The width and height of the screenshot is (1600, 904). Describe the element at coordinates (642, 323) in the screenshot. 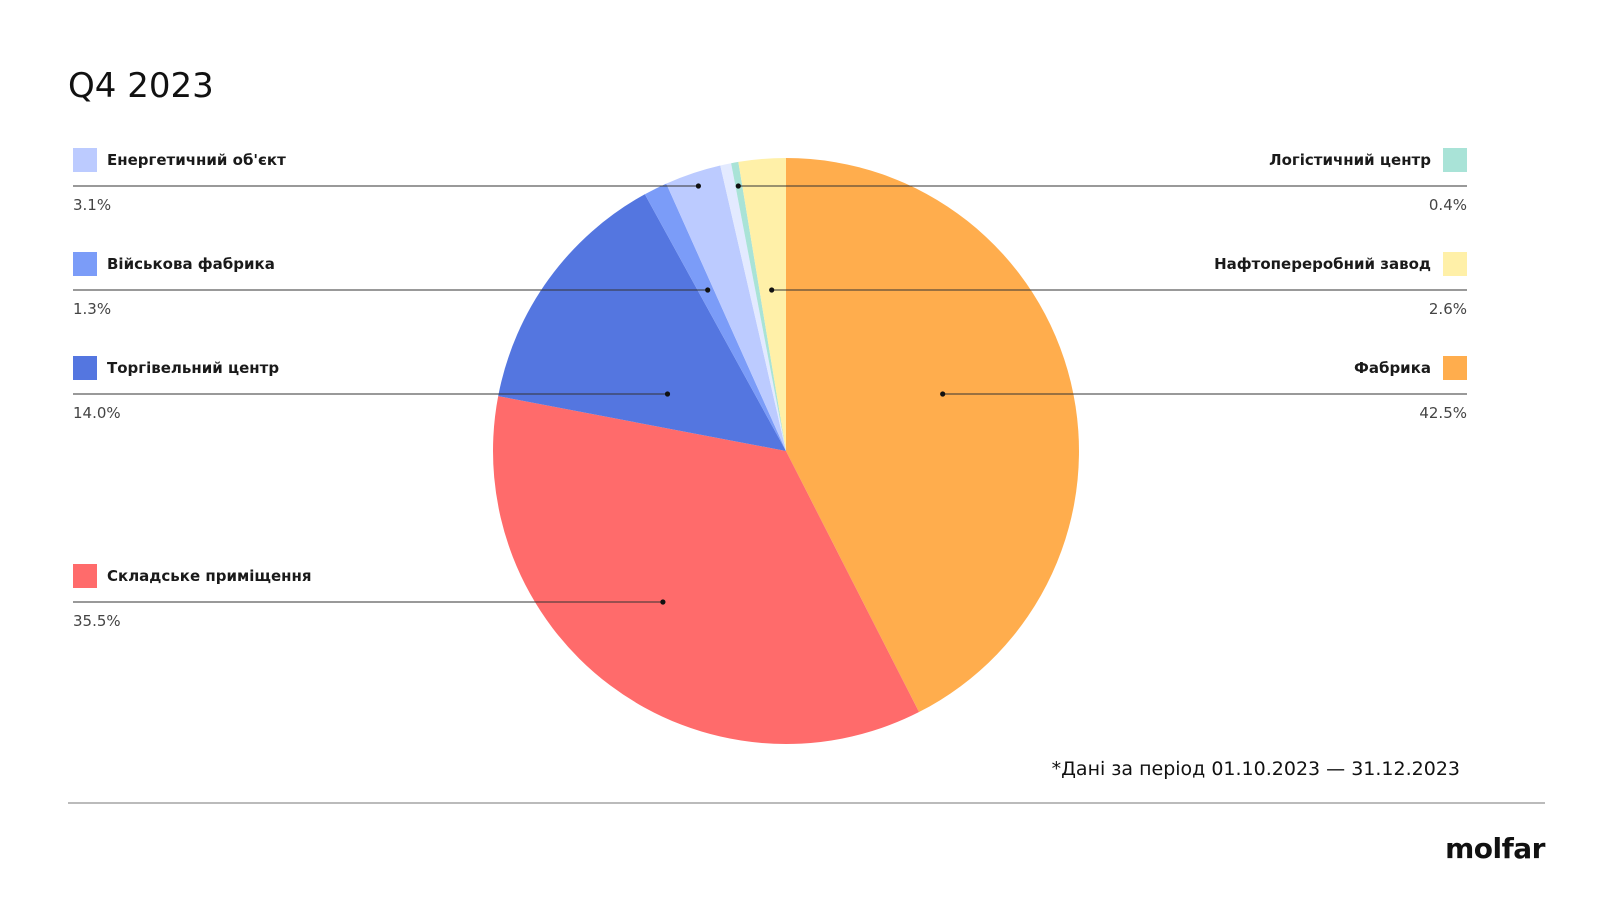

I see `slice-торгівельний-центр` at that location.